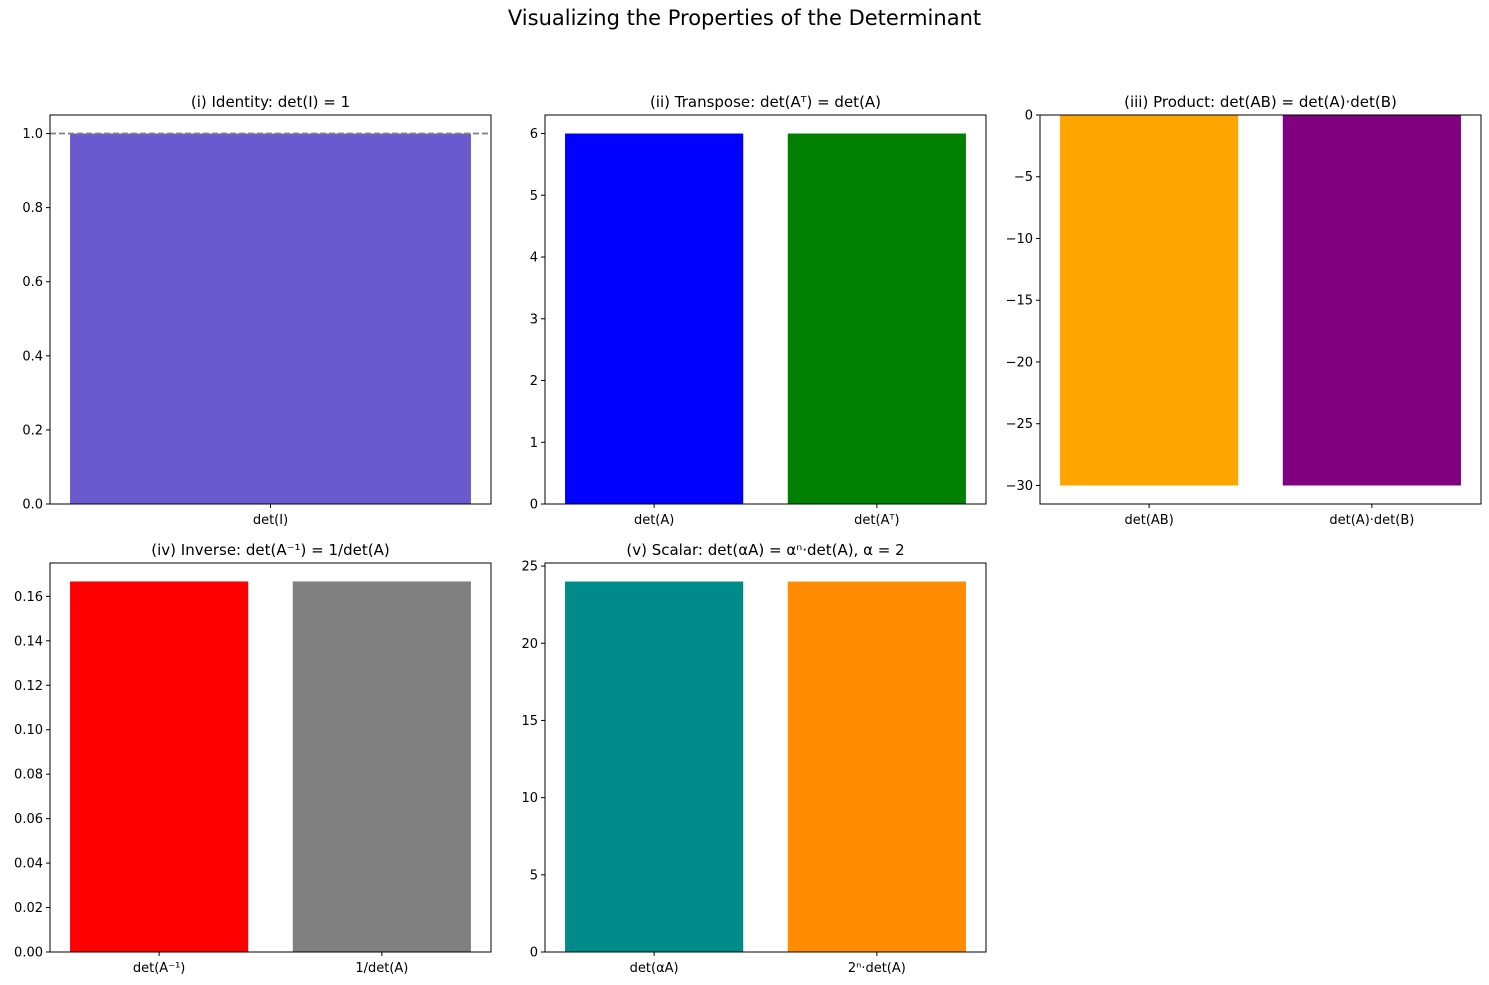  I want to click on ytick-label: 15, so click(529, 721).